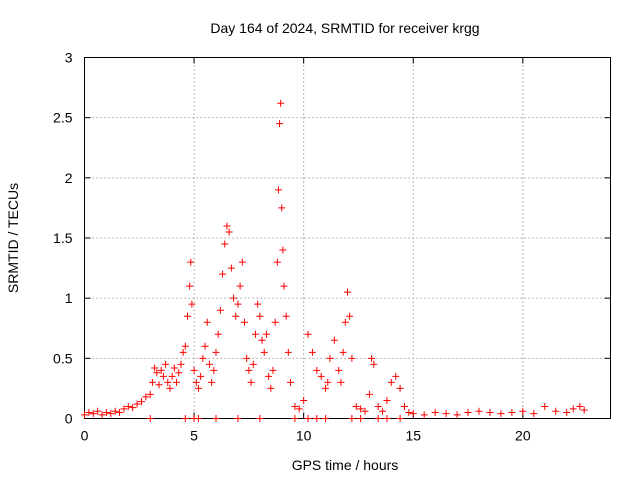 Image resolution: width=640 pixels, height=480 pixels. I want to click on y-tick-label-1: 0.5, so click(63, 358).